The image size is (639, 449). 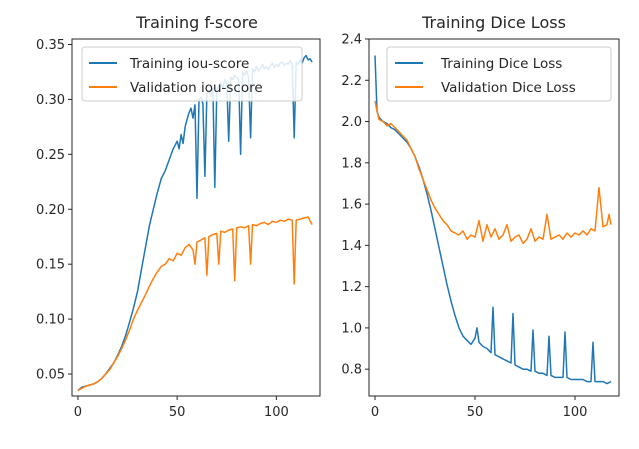 I want to click on y-tick-label: 0.30, so click(x=50, y=100).